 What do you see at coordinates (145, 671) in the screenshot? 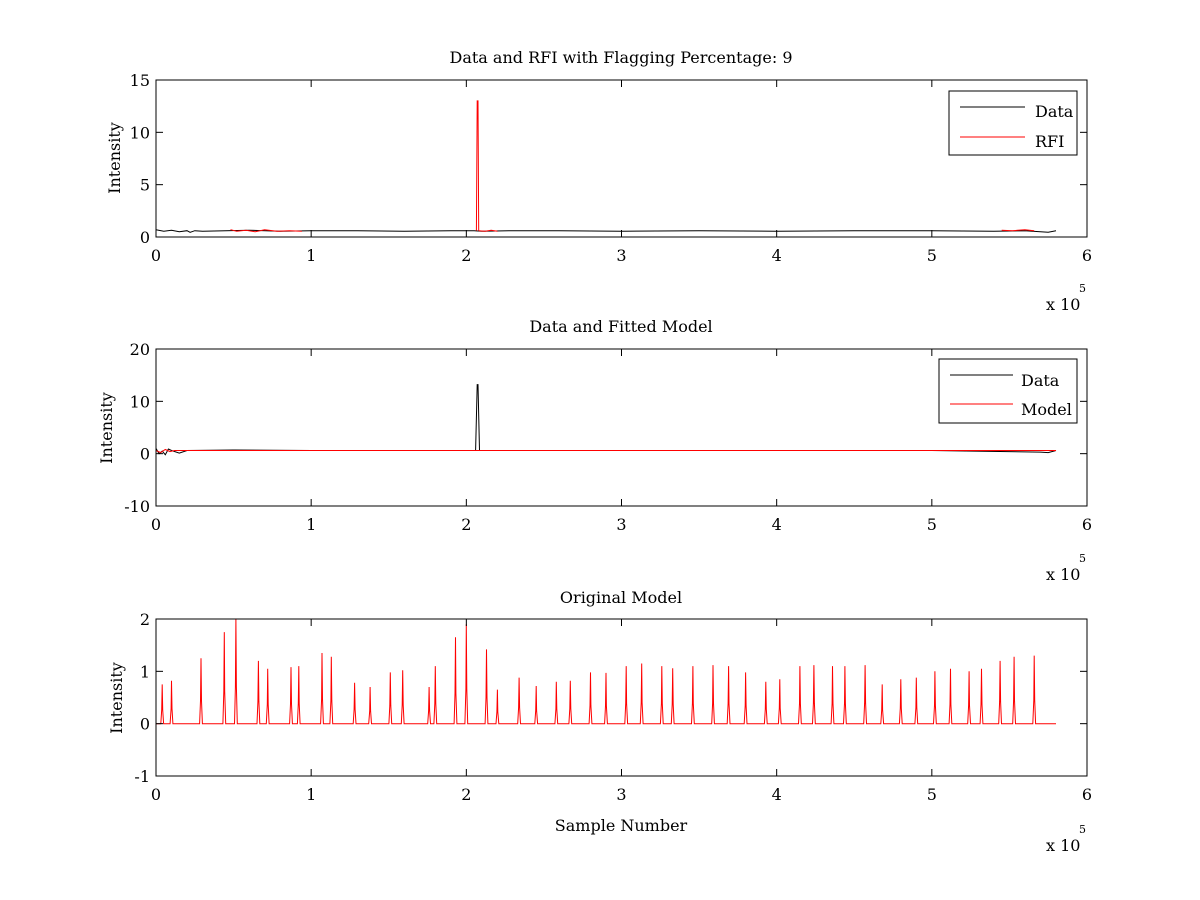
I see `y-tick-label: 1` at bounding box center [145, 671].